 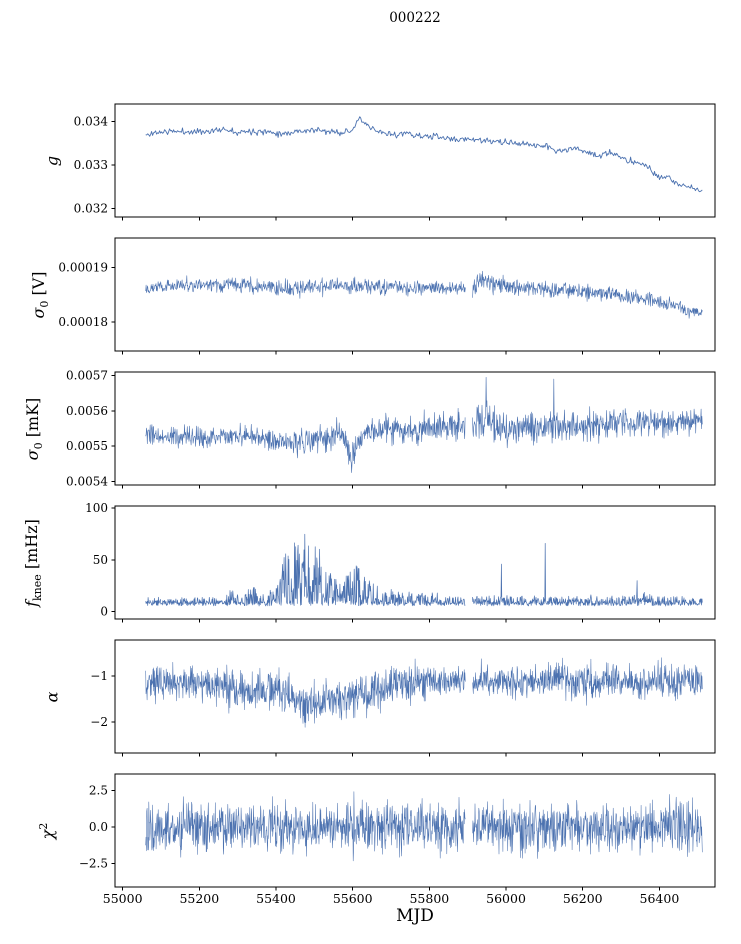 I want to click on y-axis-label-part: α, so click(x=52, y=696).